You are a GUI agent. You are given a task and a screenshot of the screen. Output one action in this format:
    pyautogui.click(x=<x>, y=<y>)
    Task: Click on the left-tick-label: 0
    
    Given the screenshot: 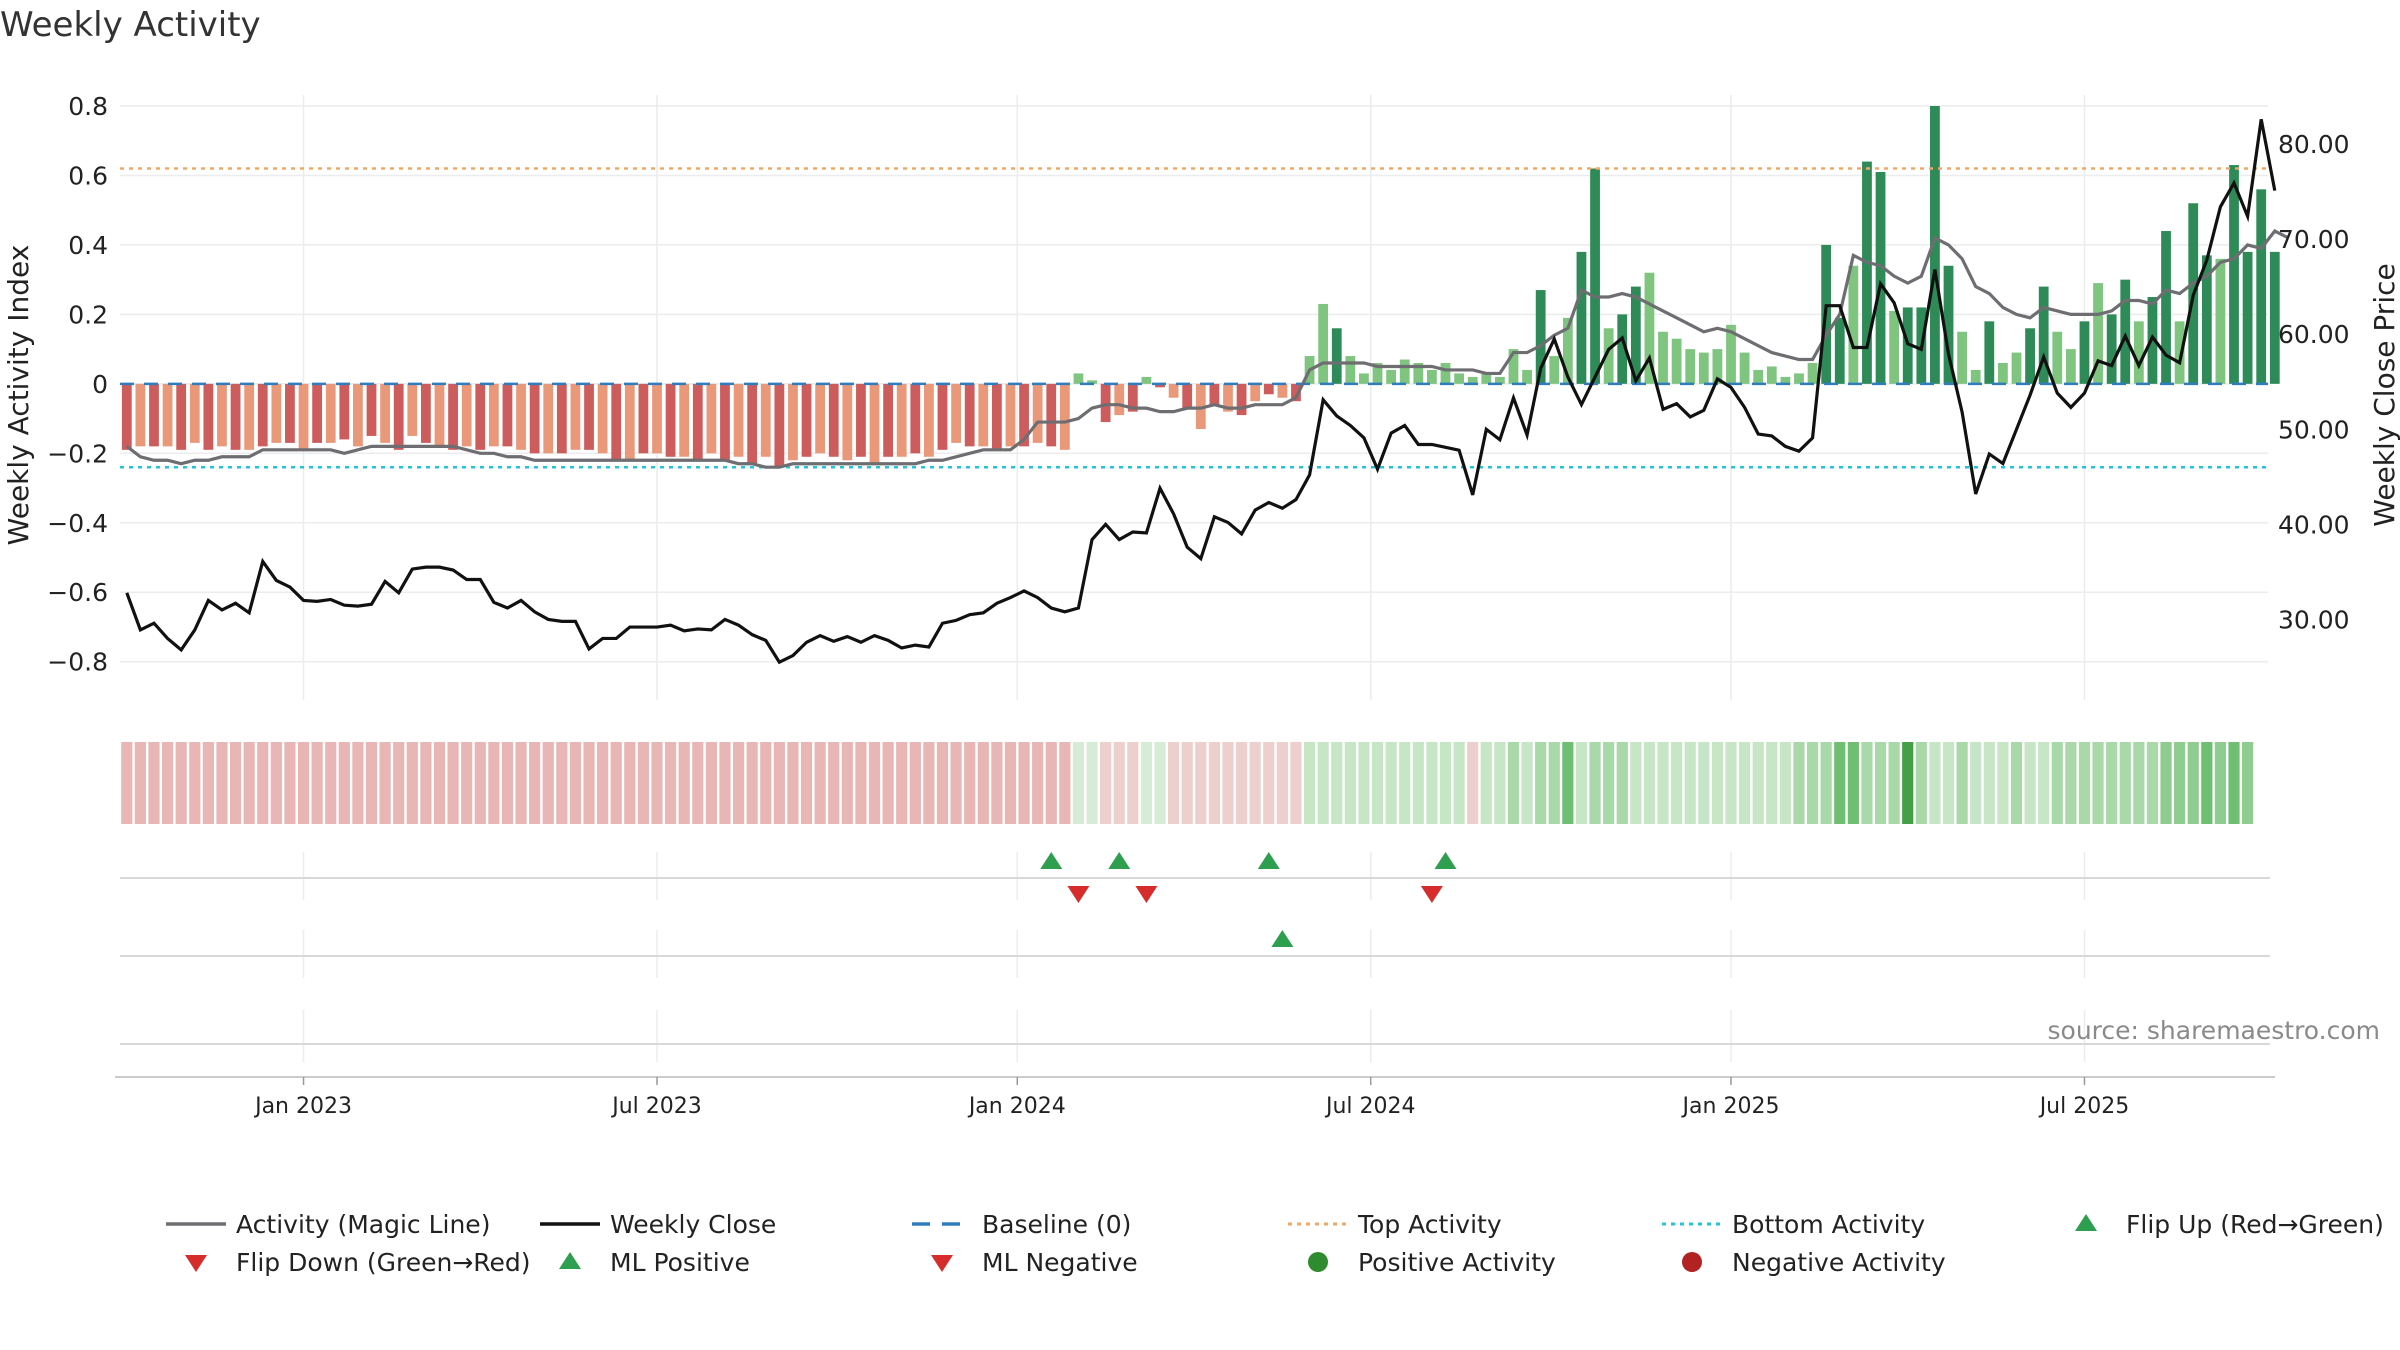 What is the action you would take?
    pyautogui.click(x=100, y=384)
    